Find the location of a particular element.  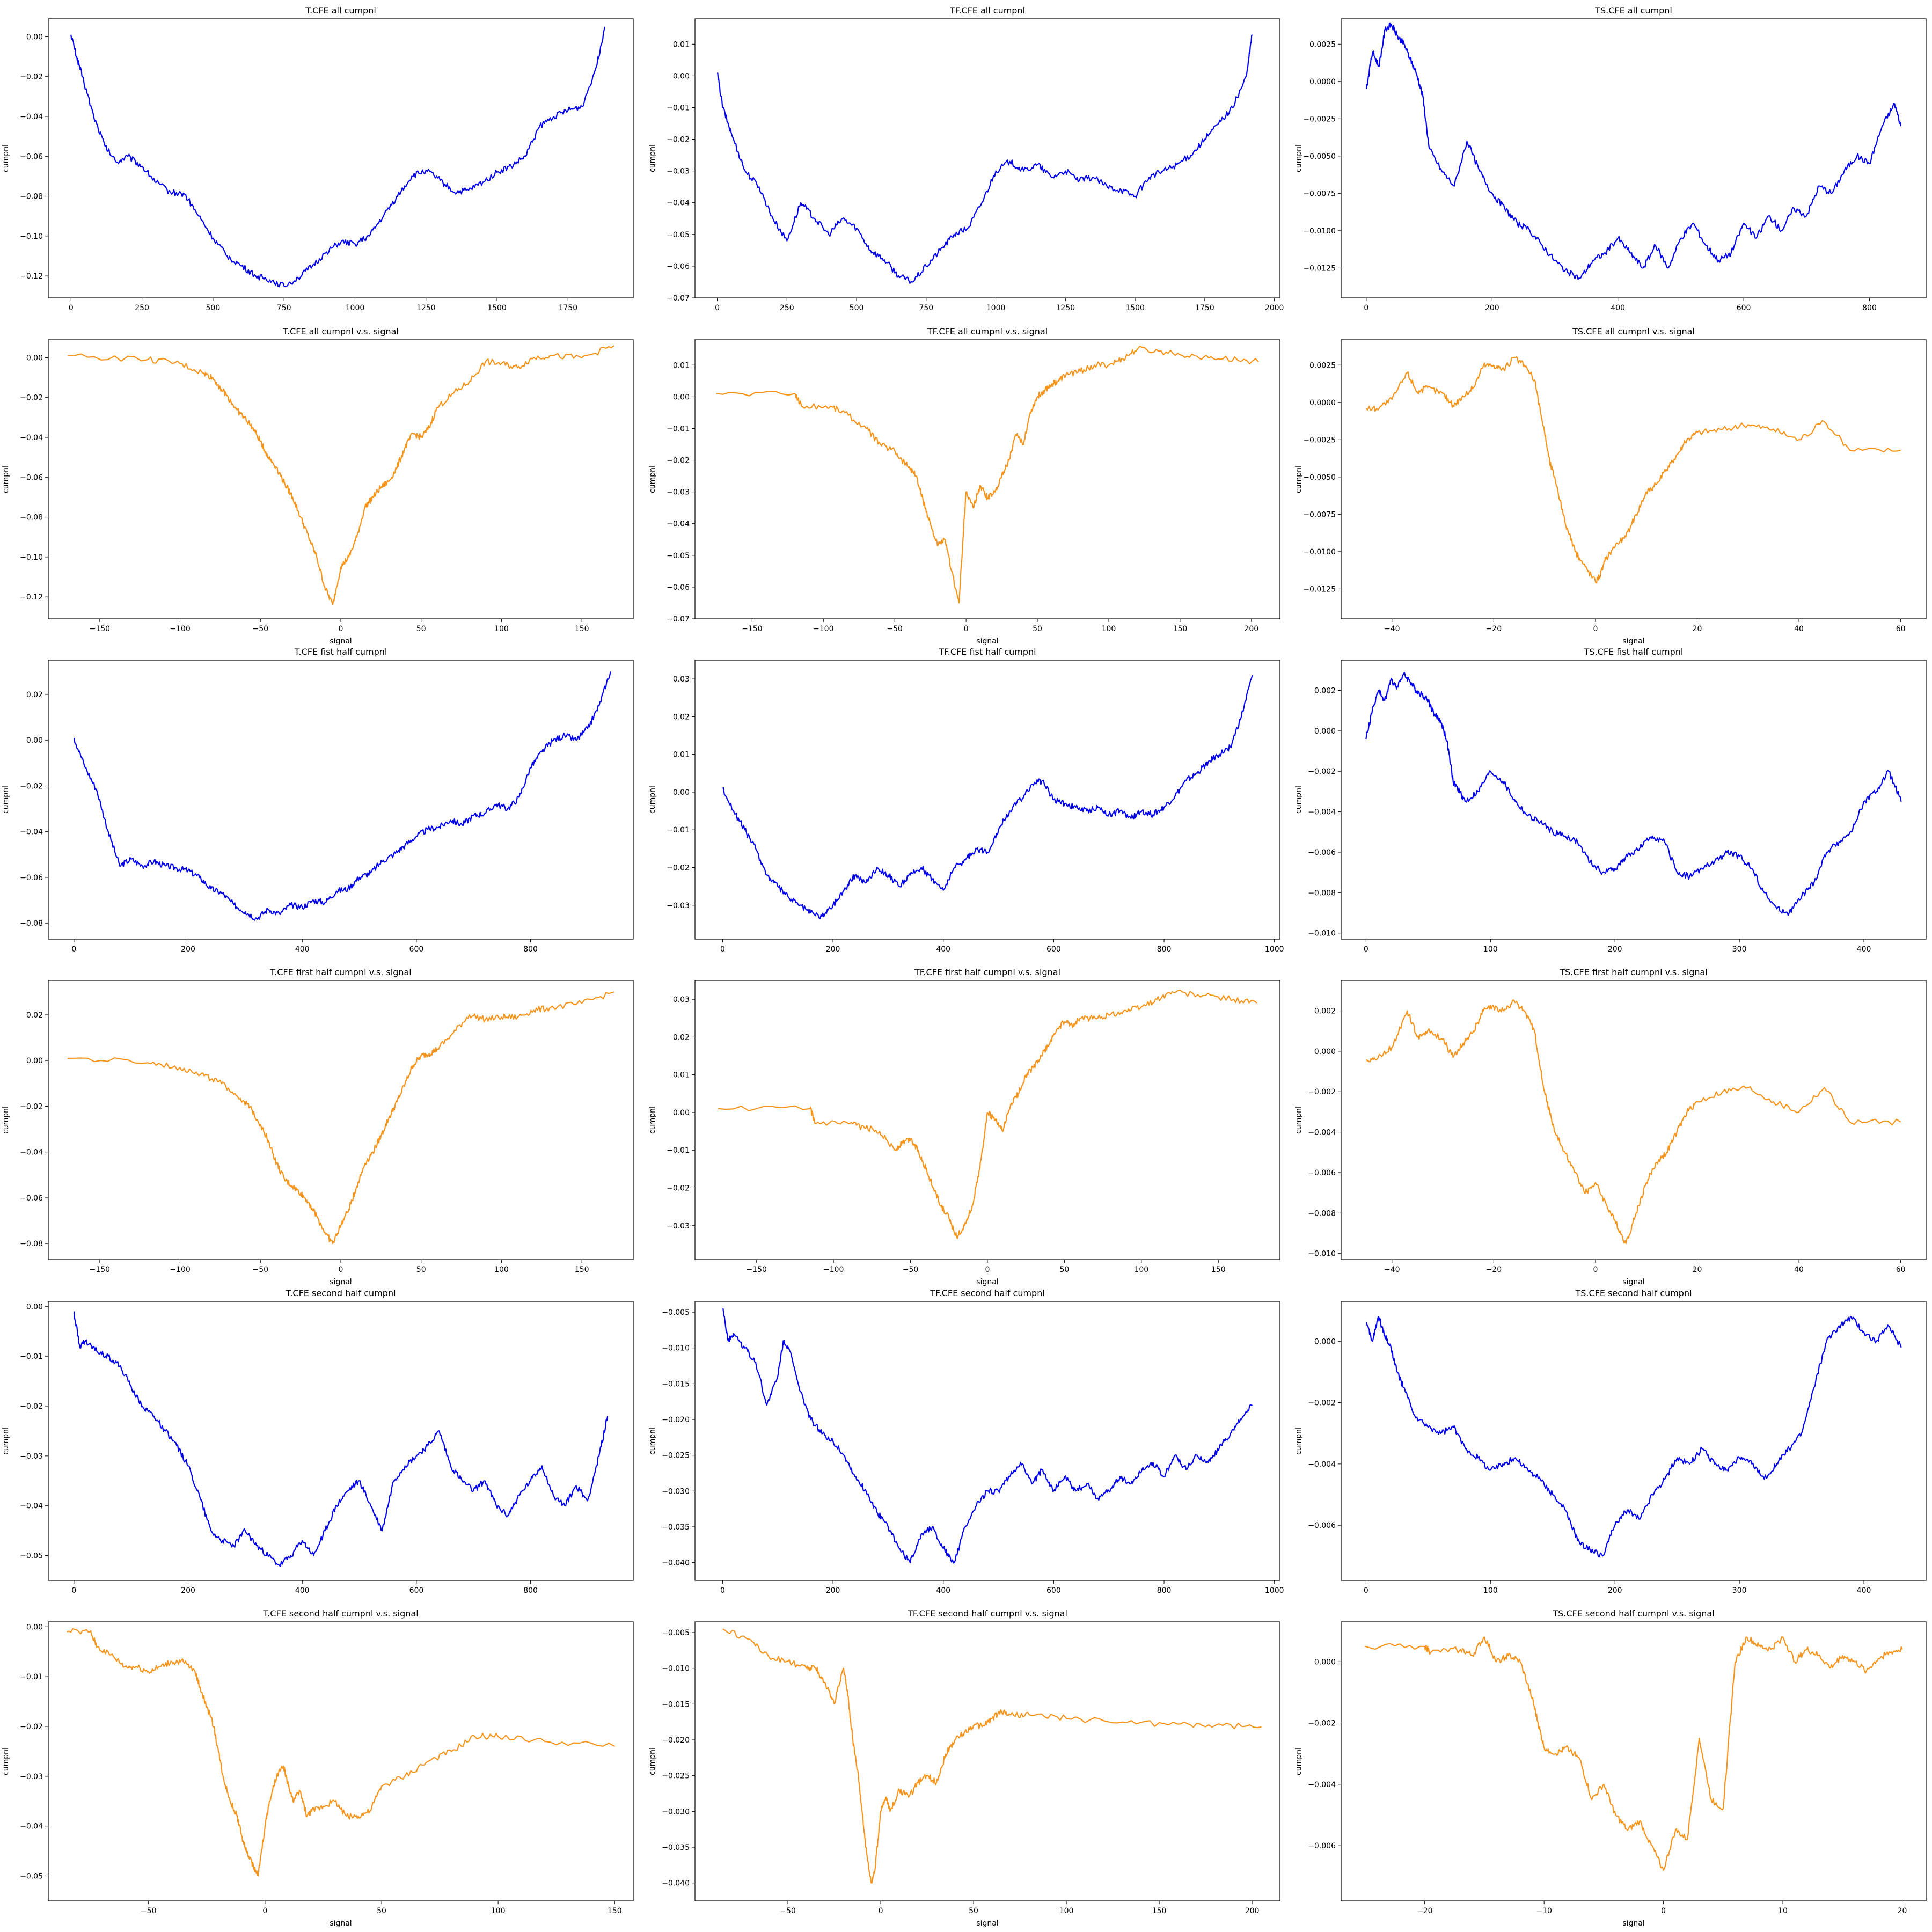

y-tick-label: −0.0100 is located at coordinates (1319, 231).